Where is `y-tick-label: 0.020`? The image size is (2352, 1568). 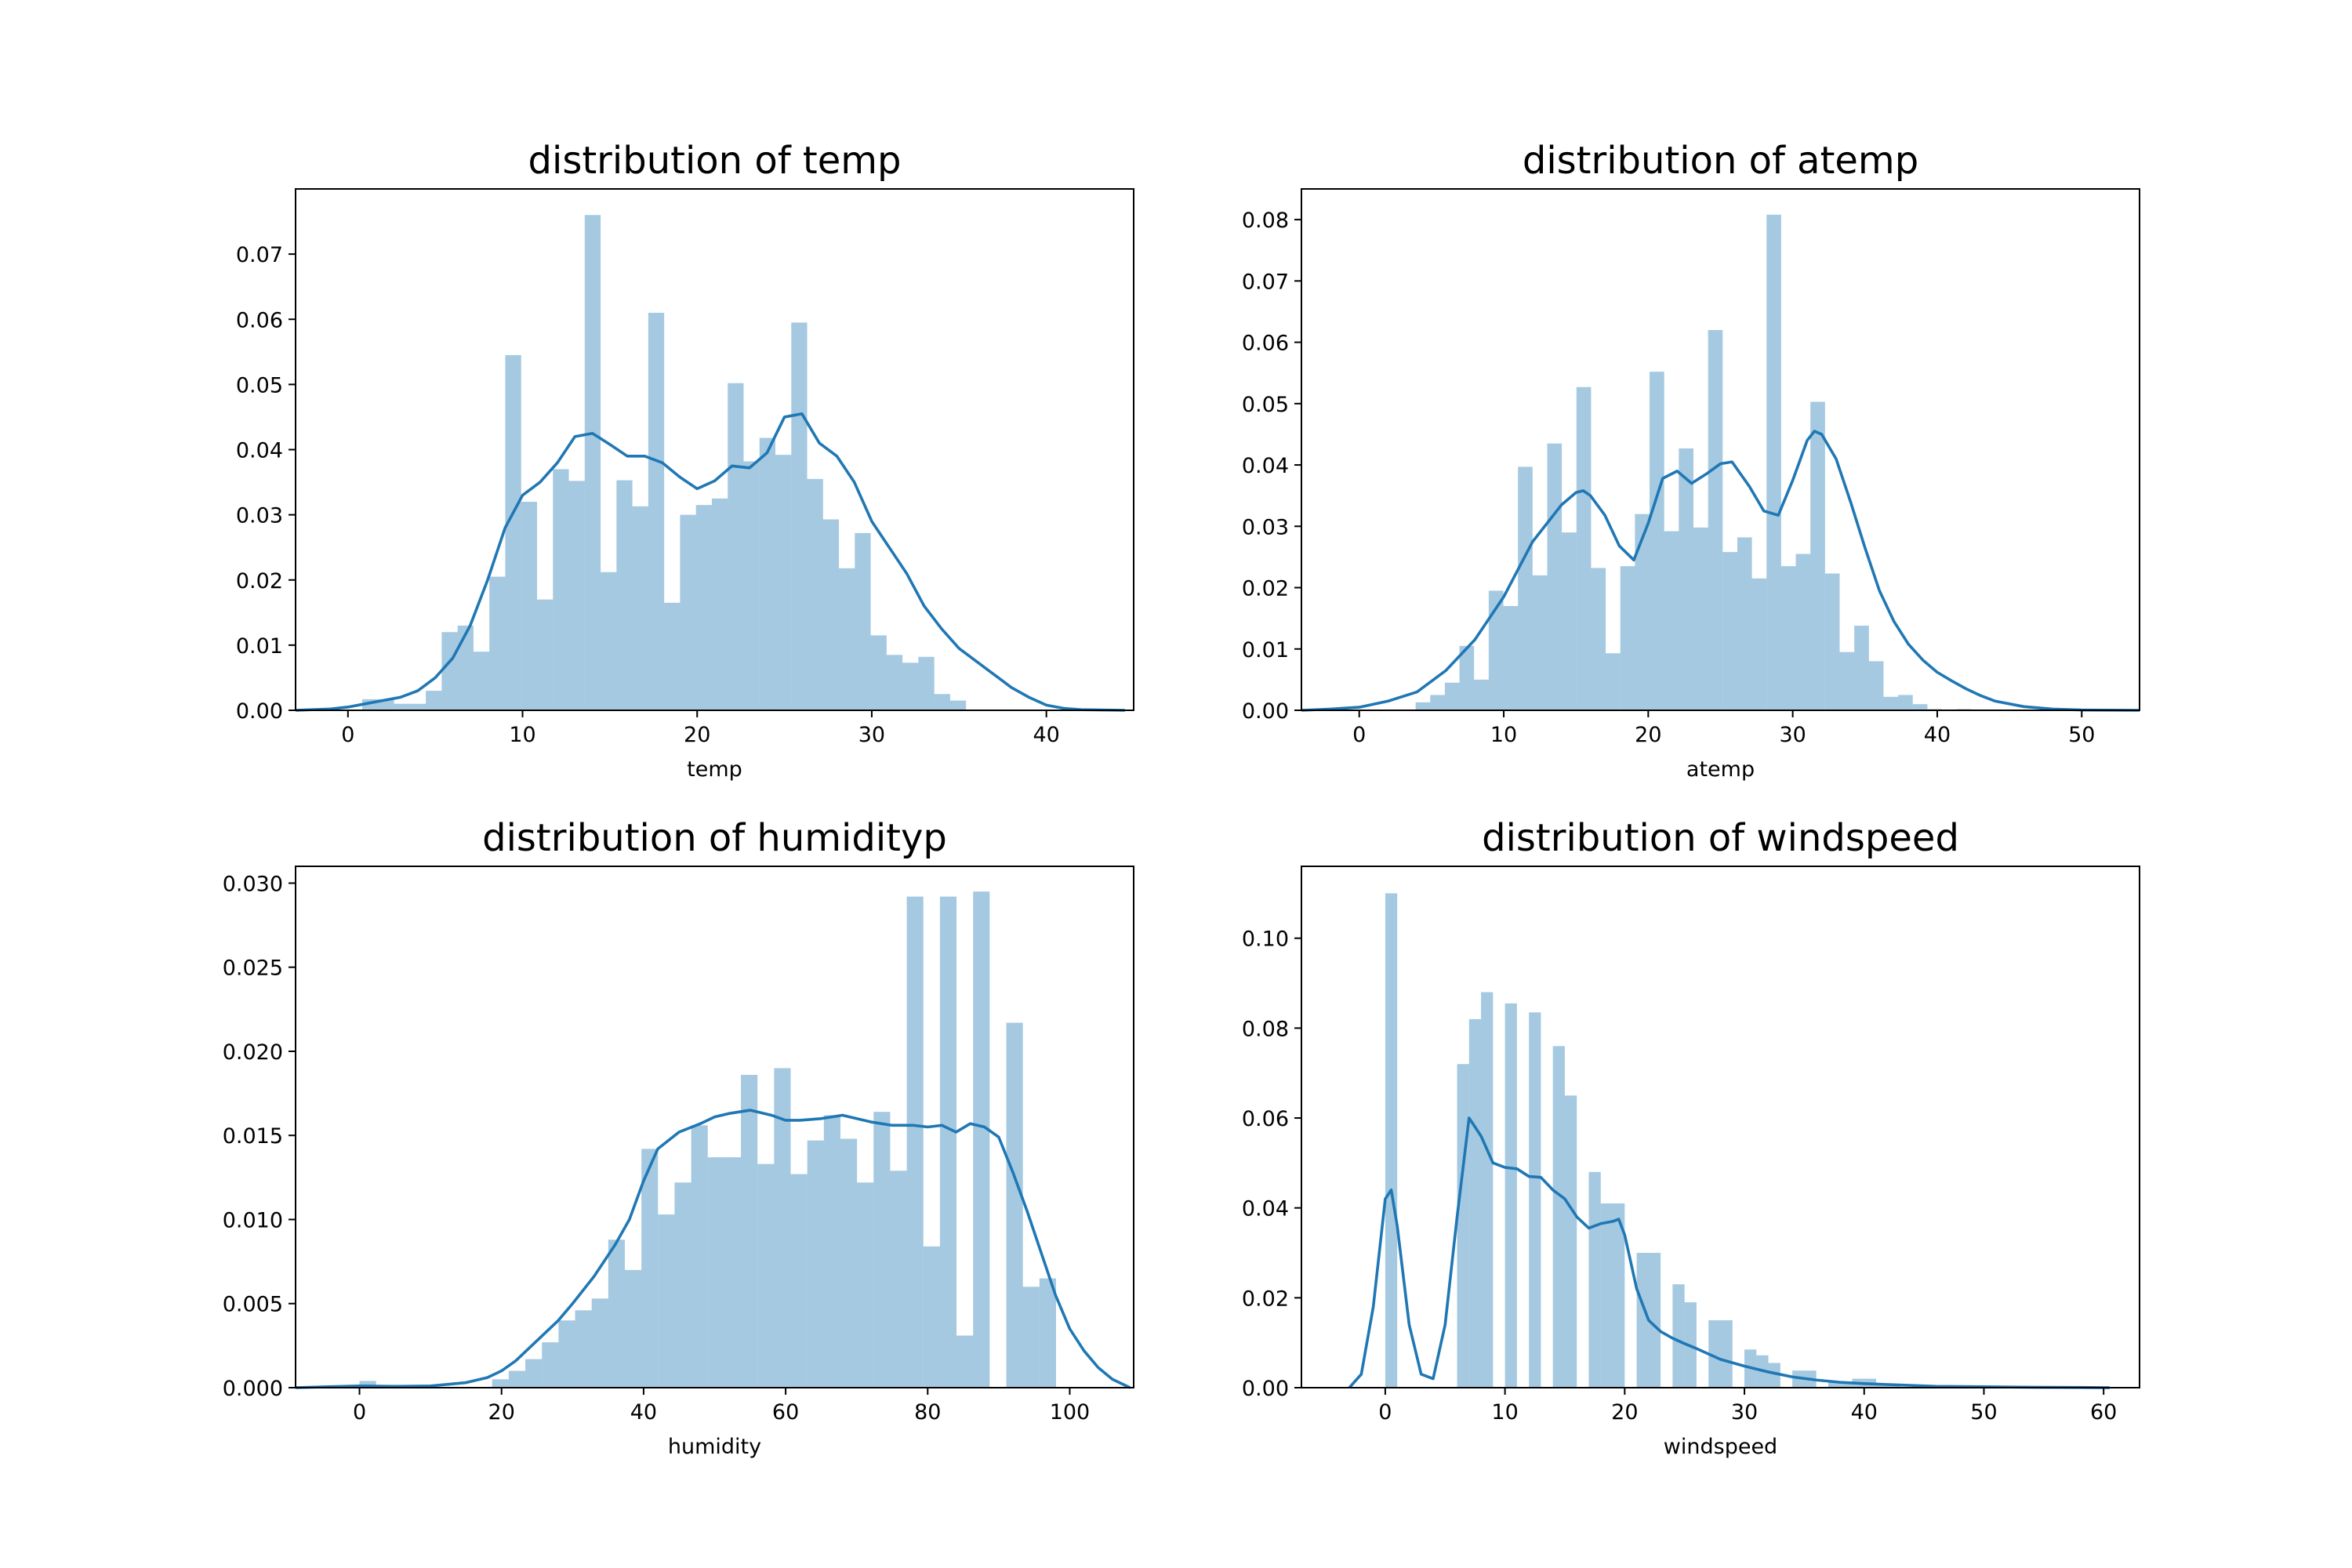
y-tick-label: 0.020 is located at coordinates (253, 1052).